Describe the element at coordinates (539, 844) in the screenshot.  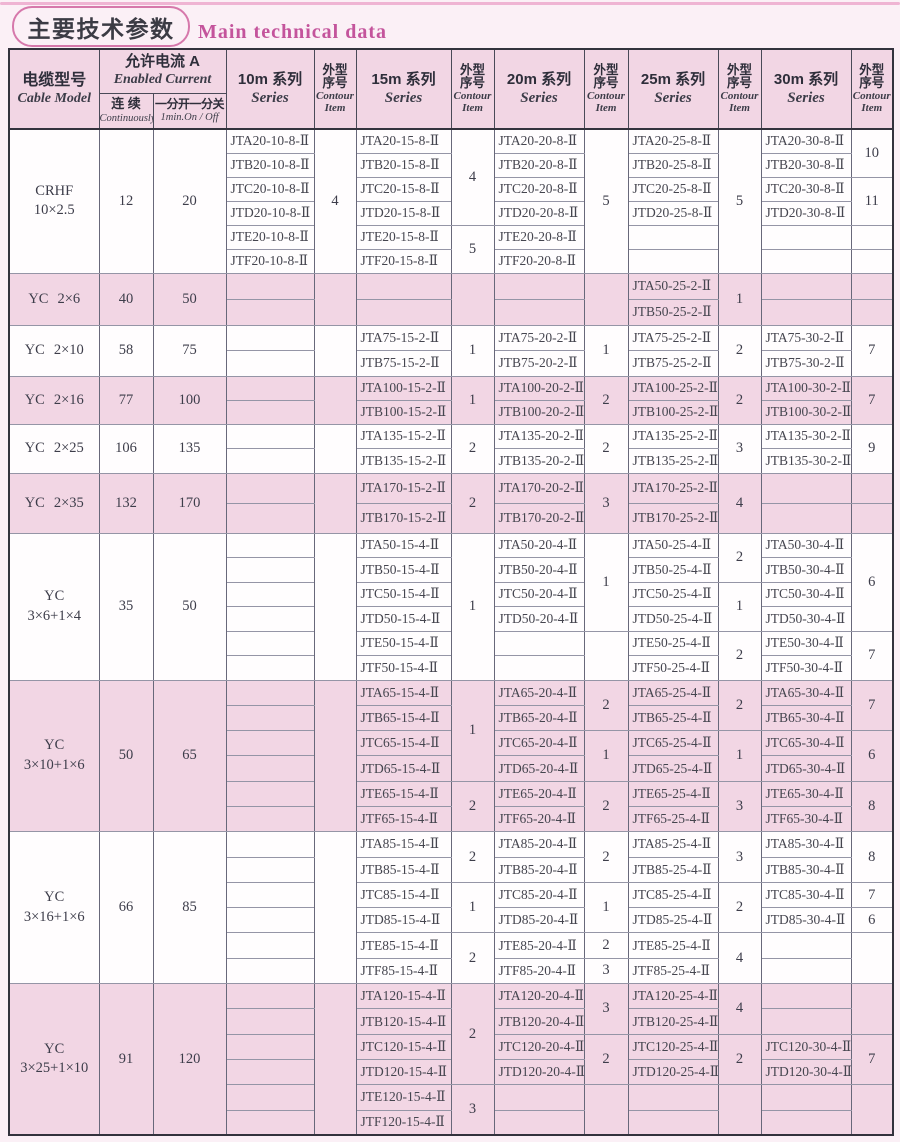
I see `series-cell: JTA85-20-4-Ⅱ` at that location.